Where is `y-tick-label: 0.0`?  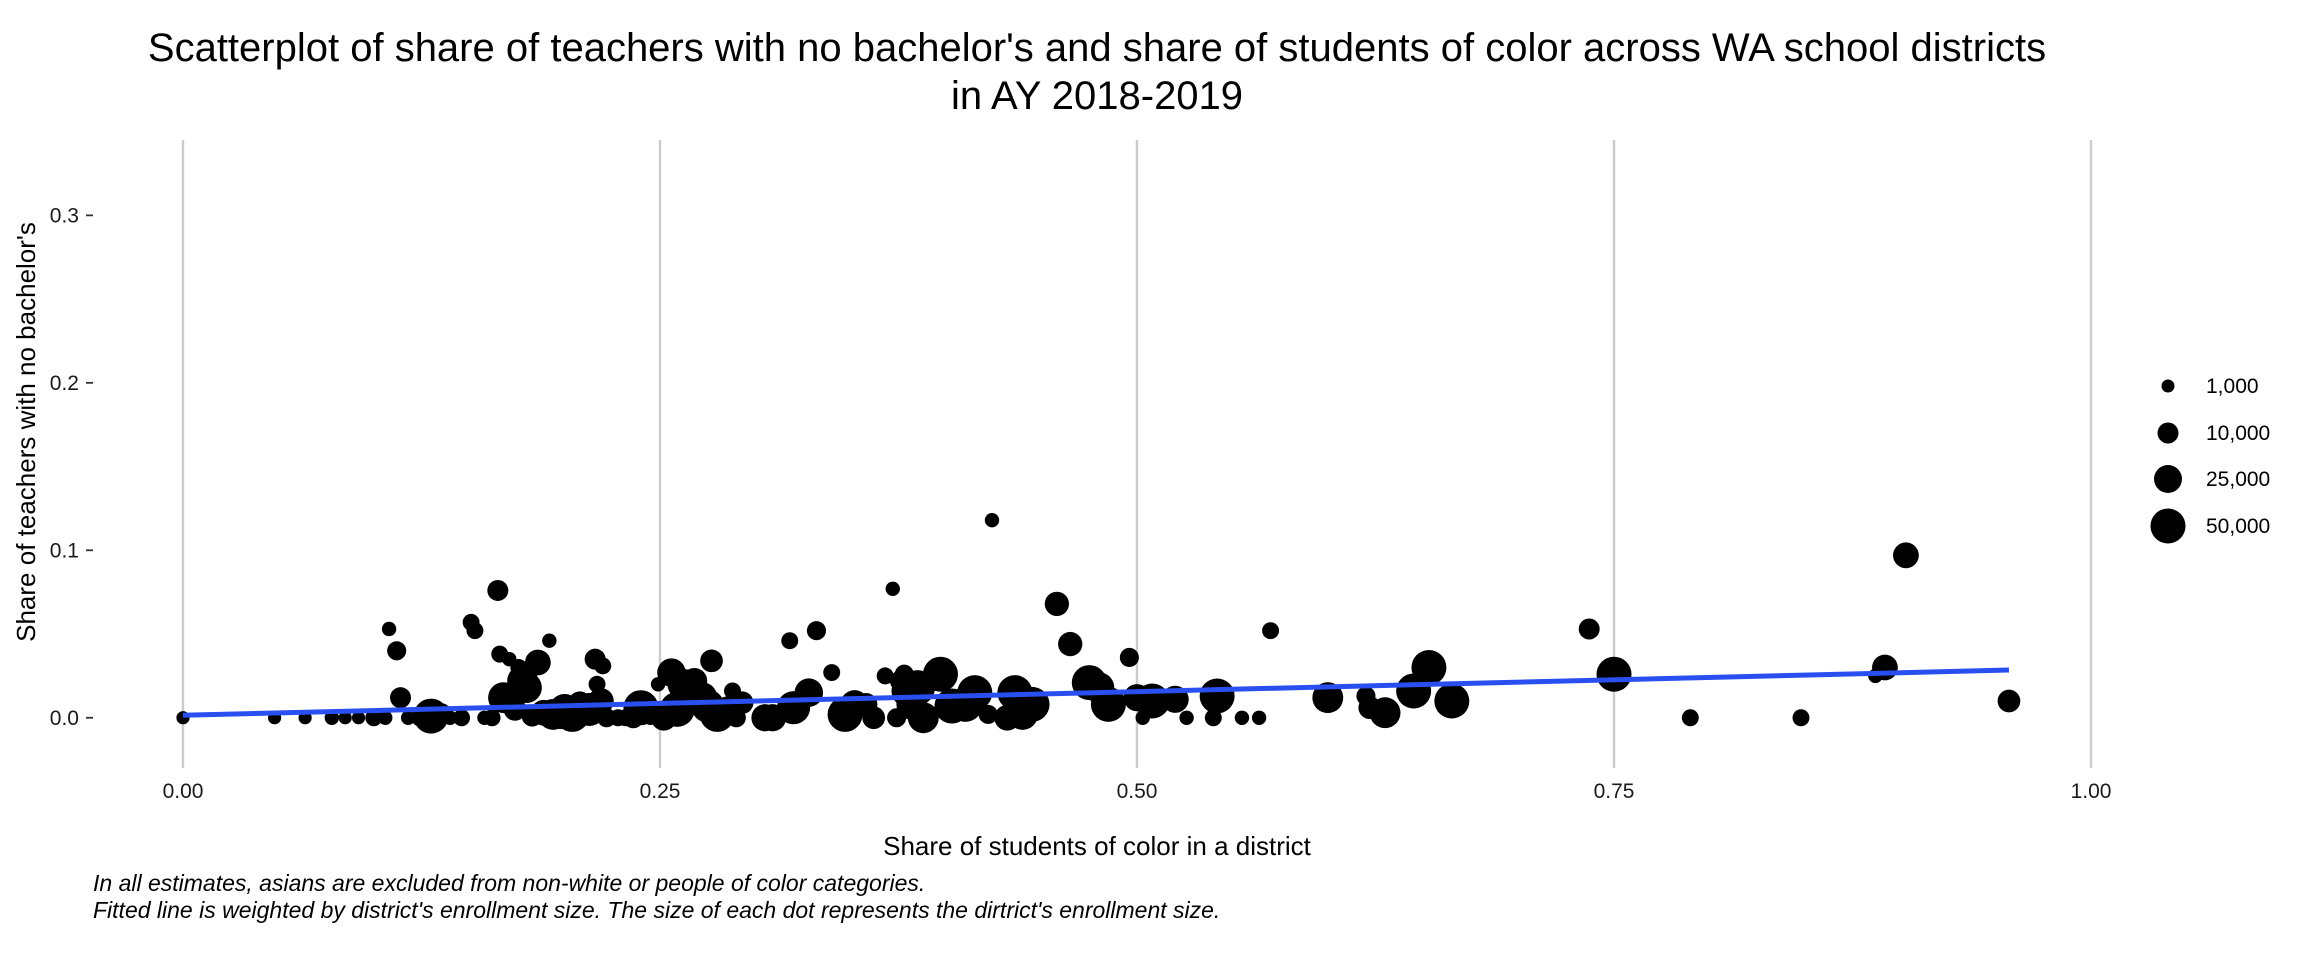
y-tick-label: 0.0 is located at coordinates (64, 718).